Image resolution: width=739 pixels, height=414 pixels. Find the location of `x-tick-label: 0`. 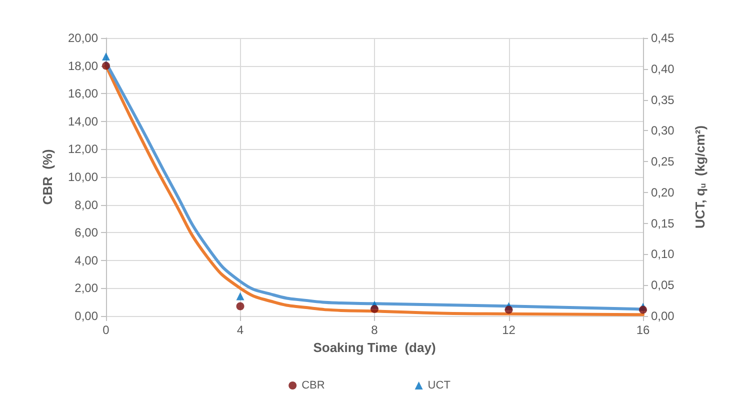

x-tick-label: 0 is located at coordinates (106, 330).